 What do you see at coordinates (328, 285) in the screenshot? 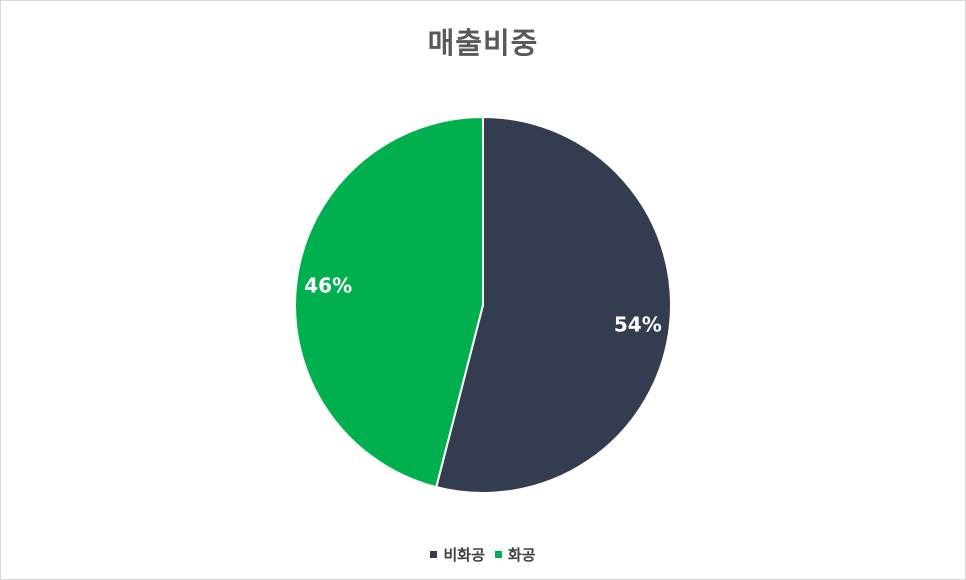
I see `pie-data-label-1: 46%` at bounding box center [328, 285].